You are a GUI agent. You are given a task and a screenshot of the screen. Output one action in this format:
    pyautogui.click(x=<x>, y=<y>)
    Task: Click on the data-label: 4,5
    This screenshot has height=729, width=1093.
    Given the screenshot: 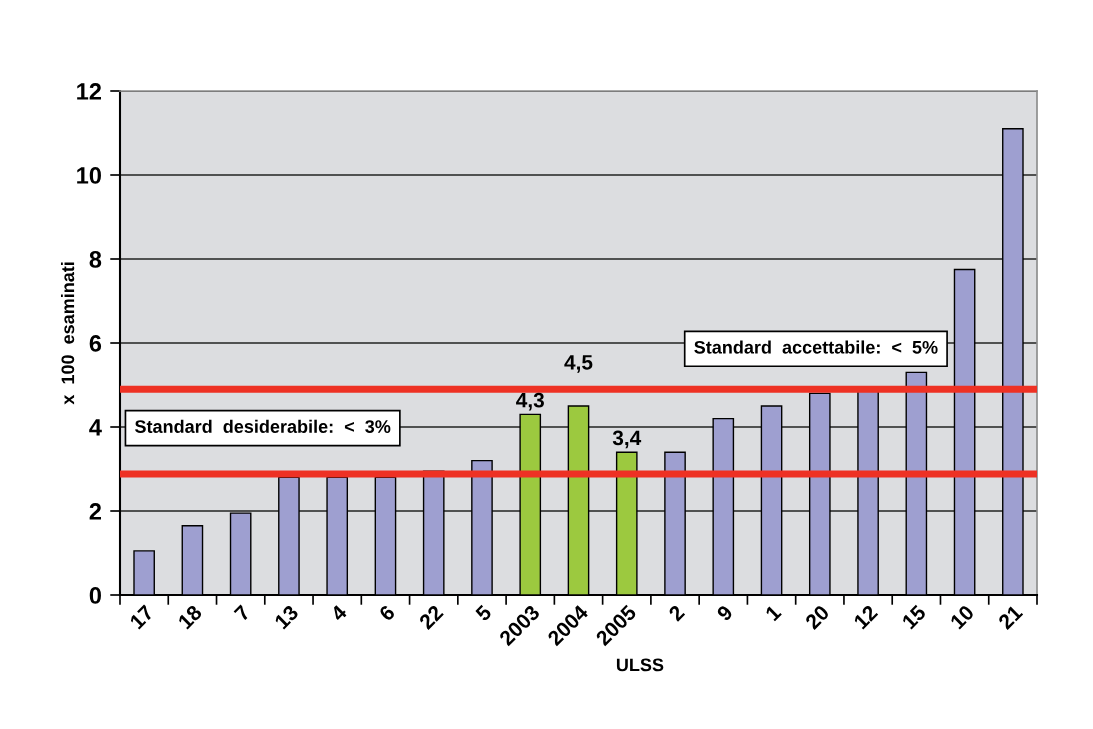 What is the action you would take?
    pyautogui.click(x=578, y=364)
    